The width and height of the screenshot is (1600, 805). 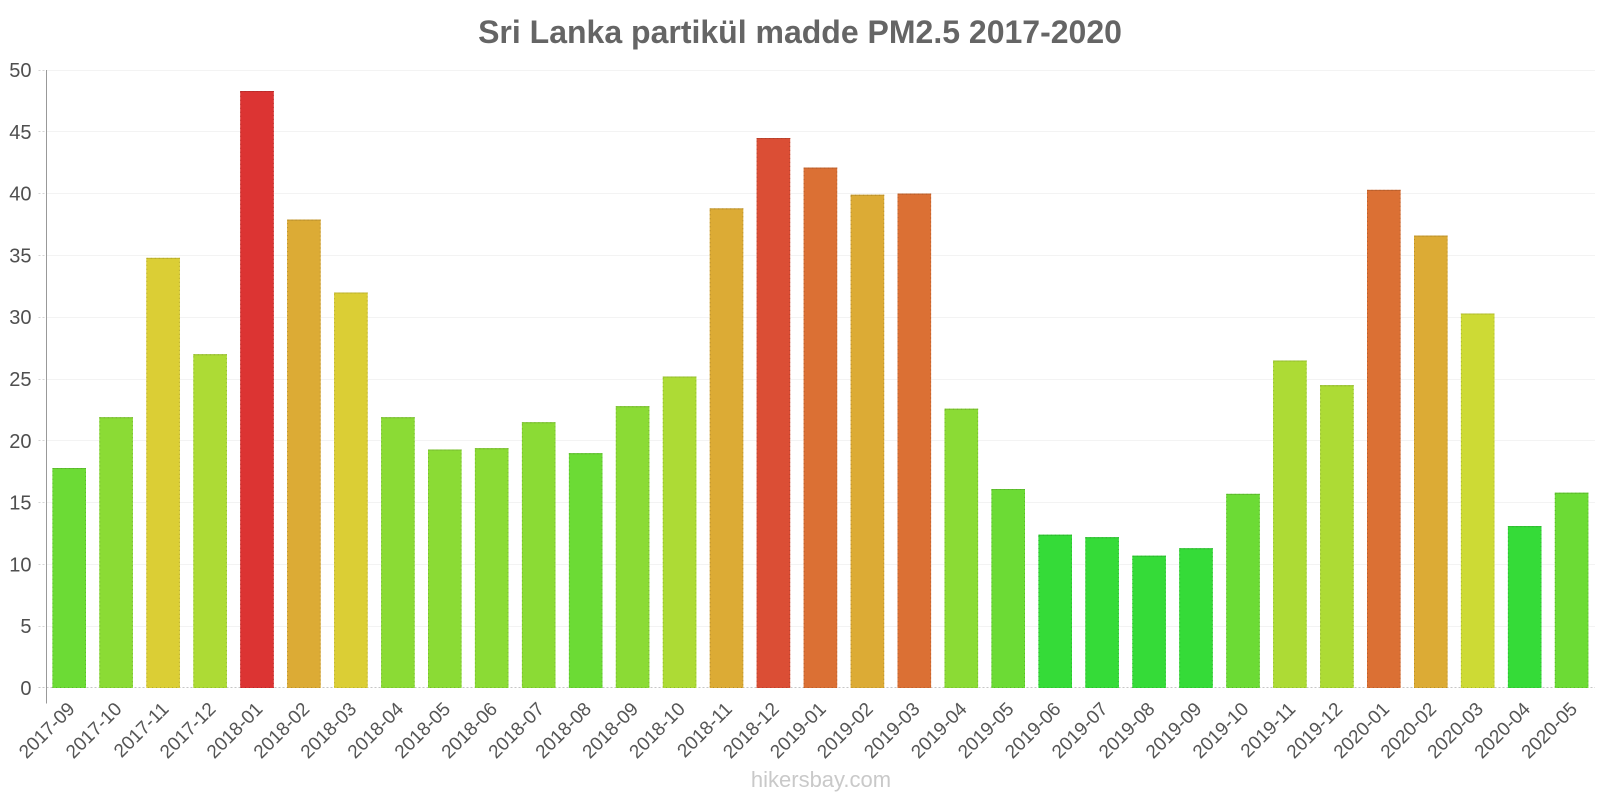 What do you see at coordinates (20, 318) in the screenshot?
I see `svg-text: 30` at bounding box center [20, 318].